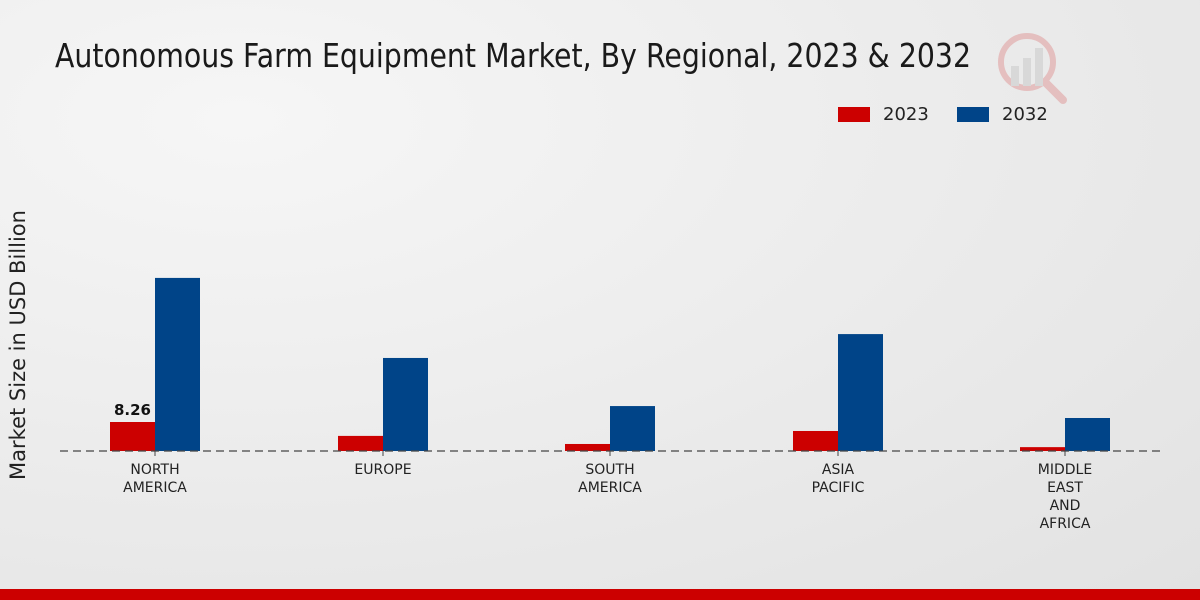  I want to click on data-label-0: 8.26, so click(132, 410).